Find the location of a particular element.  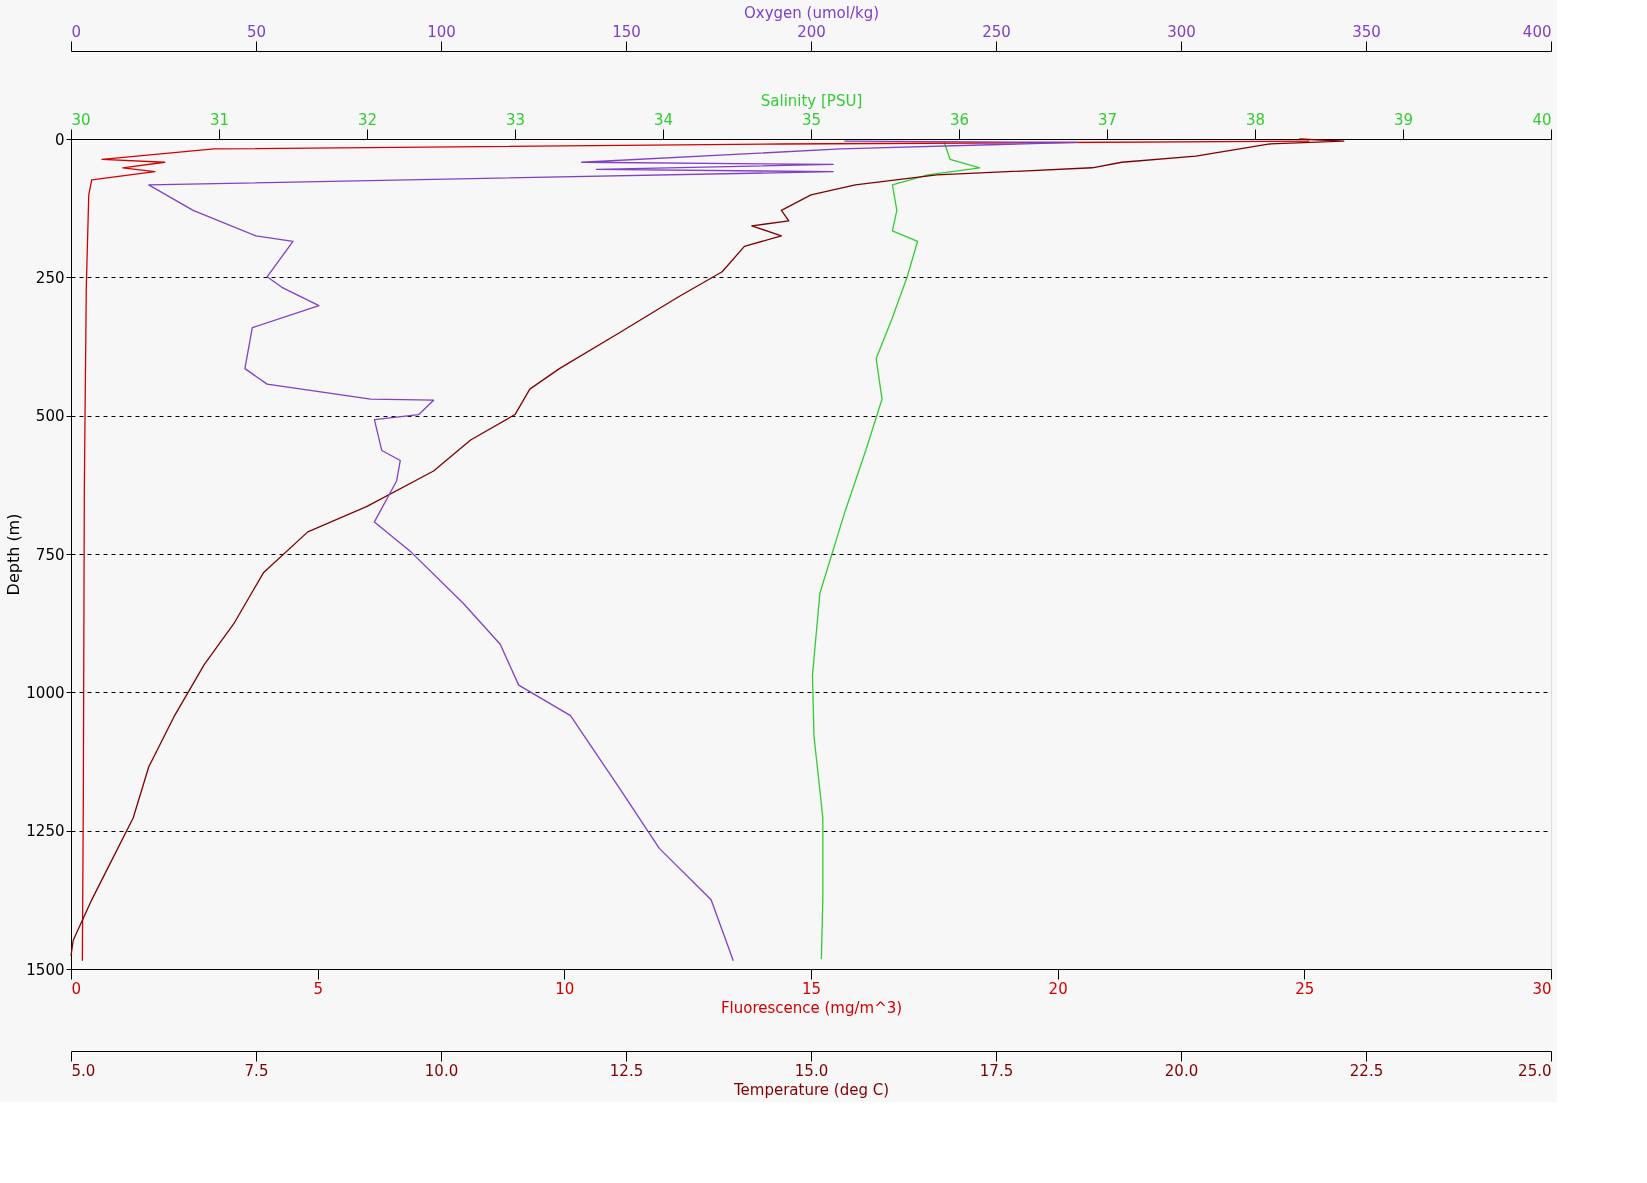

x-axis-title: Fluorescence (mg/m^3) is located at coordinates (811, 1007).